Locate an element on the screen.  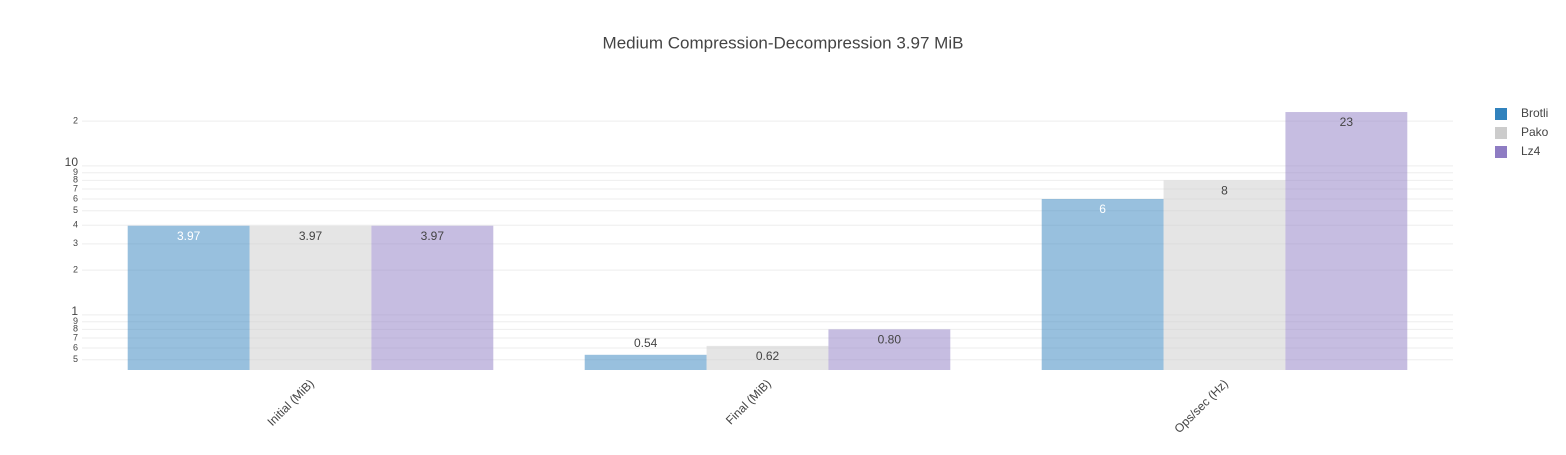
x-tick-label: Final (MiB) is located at coordinates (748, 401).